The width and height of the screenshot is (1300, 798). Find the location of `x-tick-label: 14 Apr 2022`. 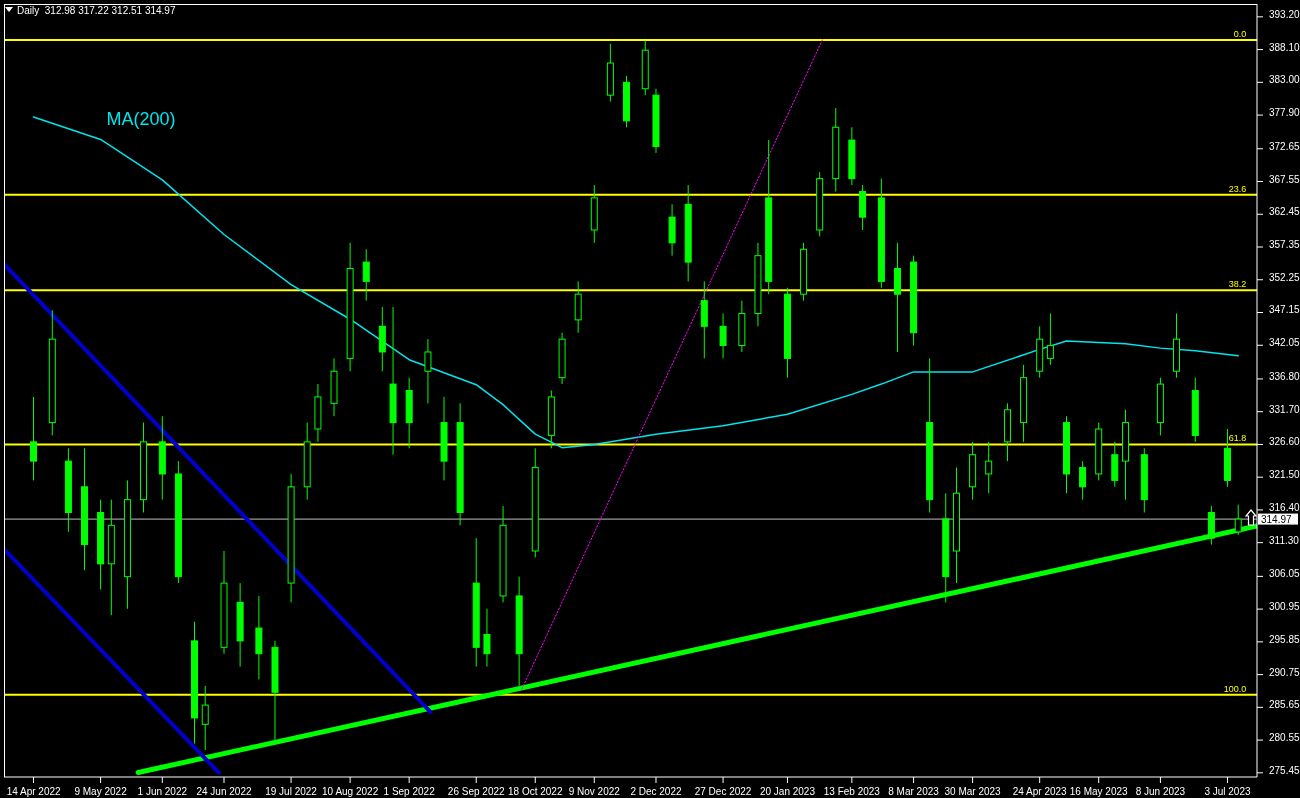

x-tick-label: 14 Apr 2022 is located at coordinates (34, 791).